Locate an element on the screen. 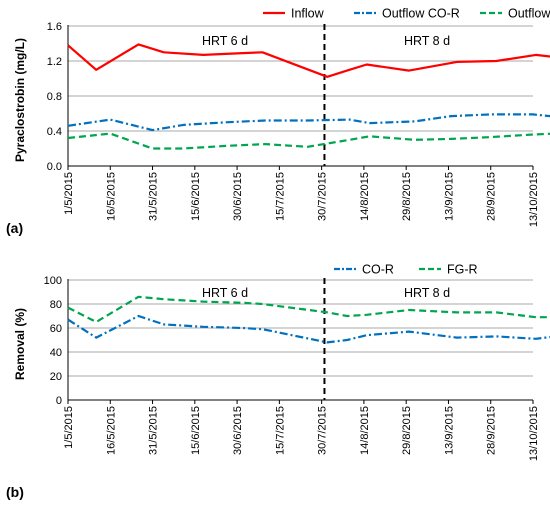  y-axis-title: Removal (%) is located at coordinates (20, 344).